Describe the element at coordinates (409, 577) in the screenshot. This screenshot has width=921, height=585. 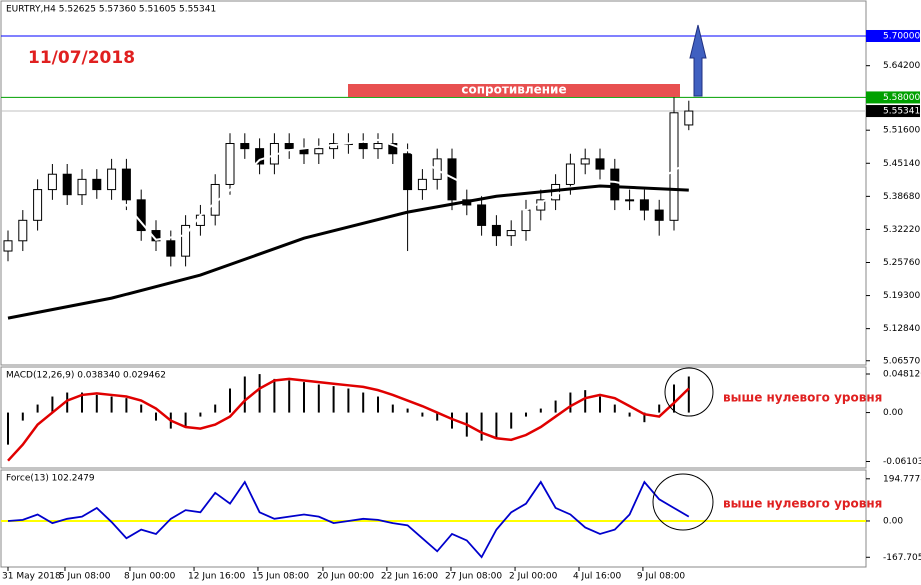
I see `x-tick-label: 22 Jun 16:00` at that location.